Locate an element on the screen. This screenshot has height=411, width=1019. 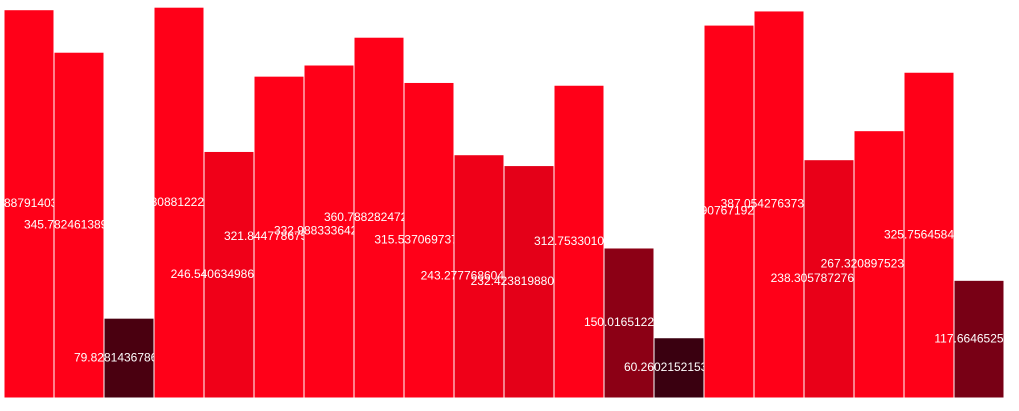
value-label: 150.0165122563 is located at coordinates (629, 322).